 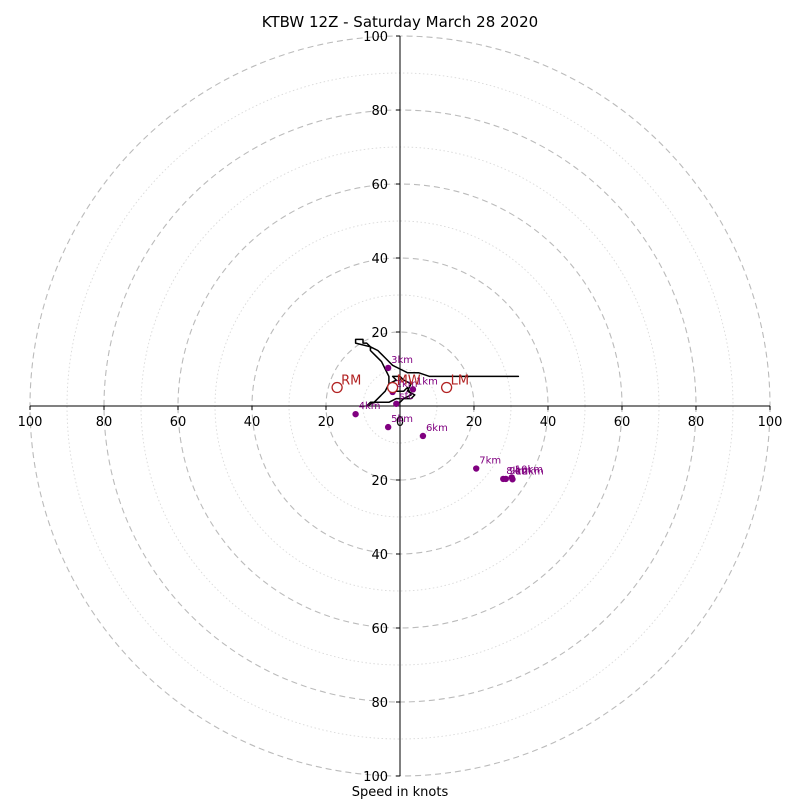 I want to click on x-tick-label: 0, so click(x=400, y=422).